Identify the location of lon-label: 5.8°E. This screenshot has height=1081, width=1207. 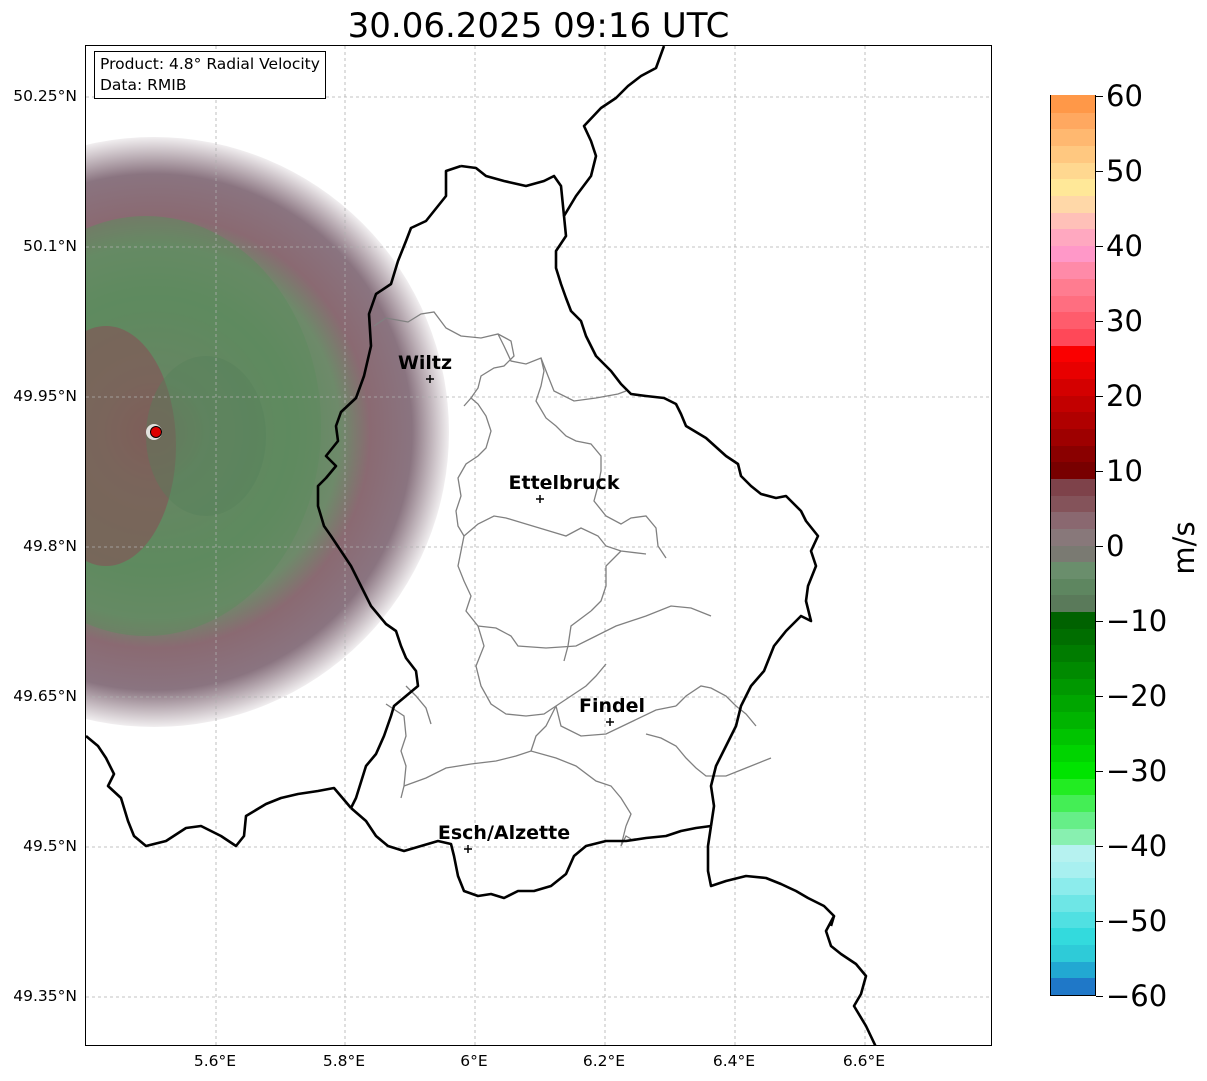
(344, 1061).